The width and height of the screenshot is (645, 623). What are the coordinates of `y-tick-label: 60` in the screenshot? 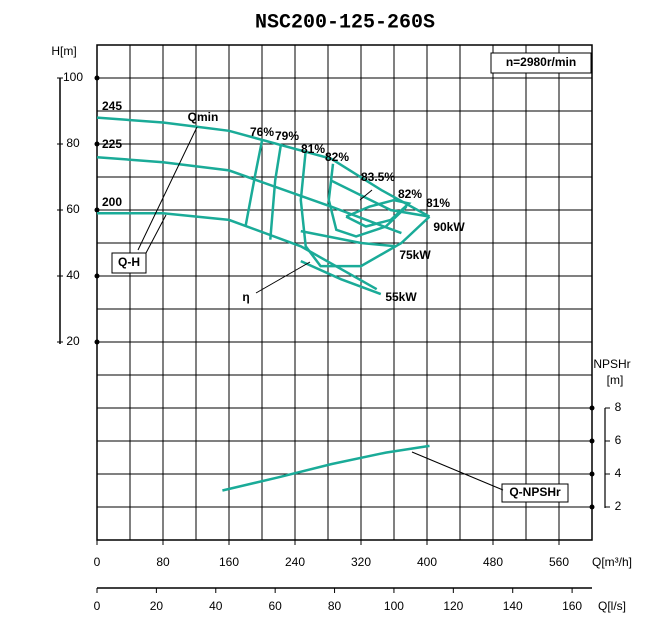 It's located at (73, 209).